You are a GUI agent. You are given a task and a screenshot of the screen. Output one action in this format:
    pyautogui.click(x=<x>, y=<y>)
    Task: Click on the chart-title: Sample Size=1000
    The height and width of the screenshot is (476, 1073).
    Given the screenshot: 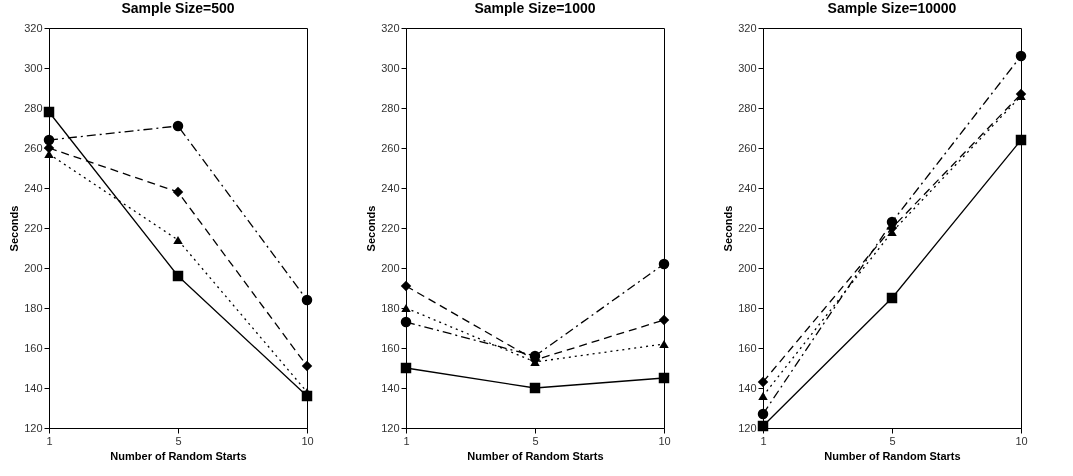 What is the action you would take?
    pyautogui.click(x=535, y=8)
    